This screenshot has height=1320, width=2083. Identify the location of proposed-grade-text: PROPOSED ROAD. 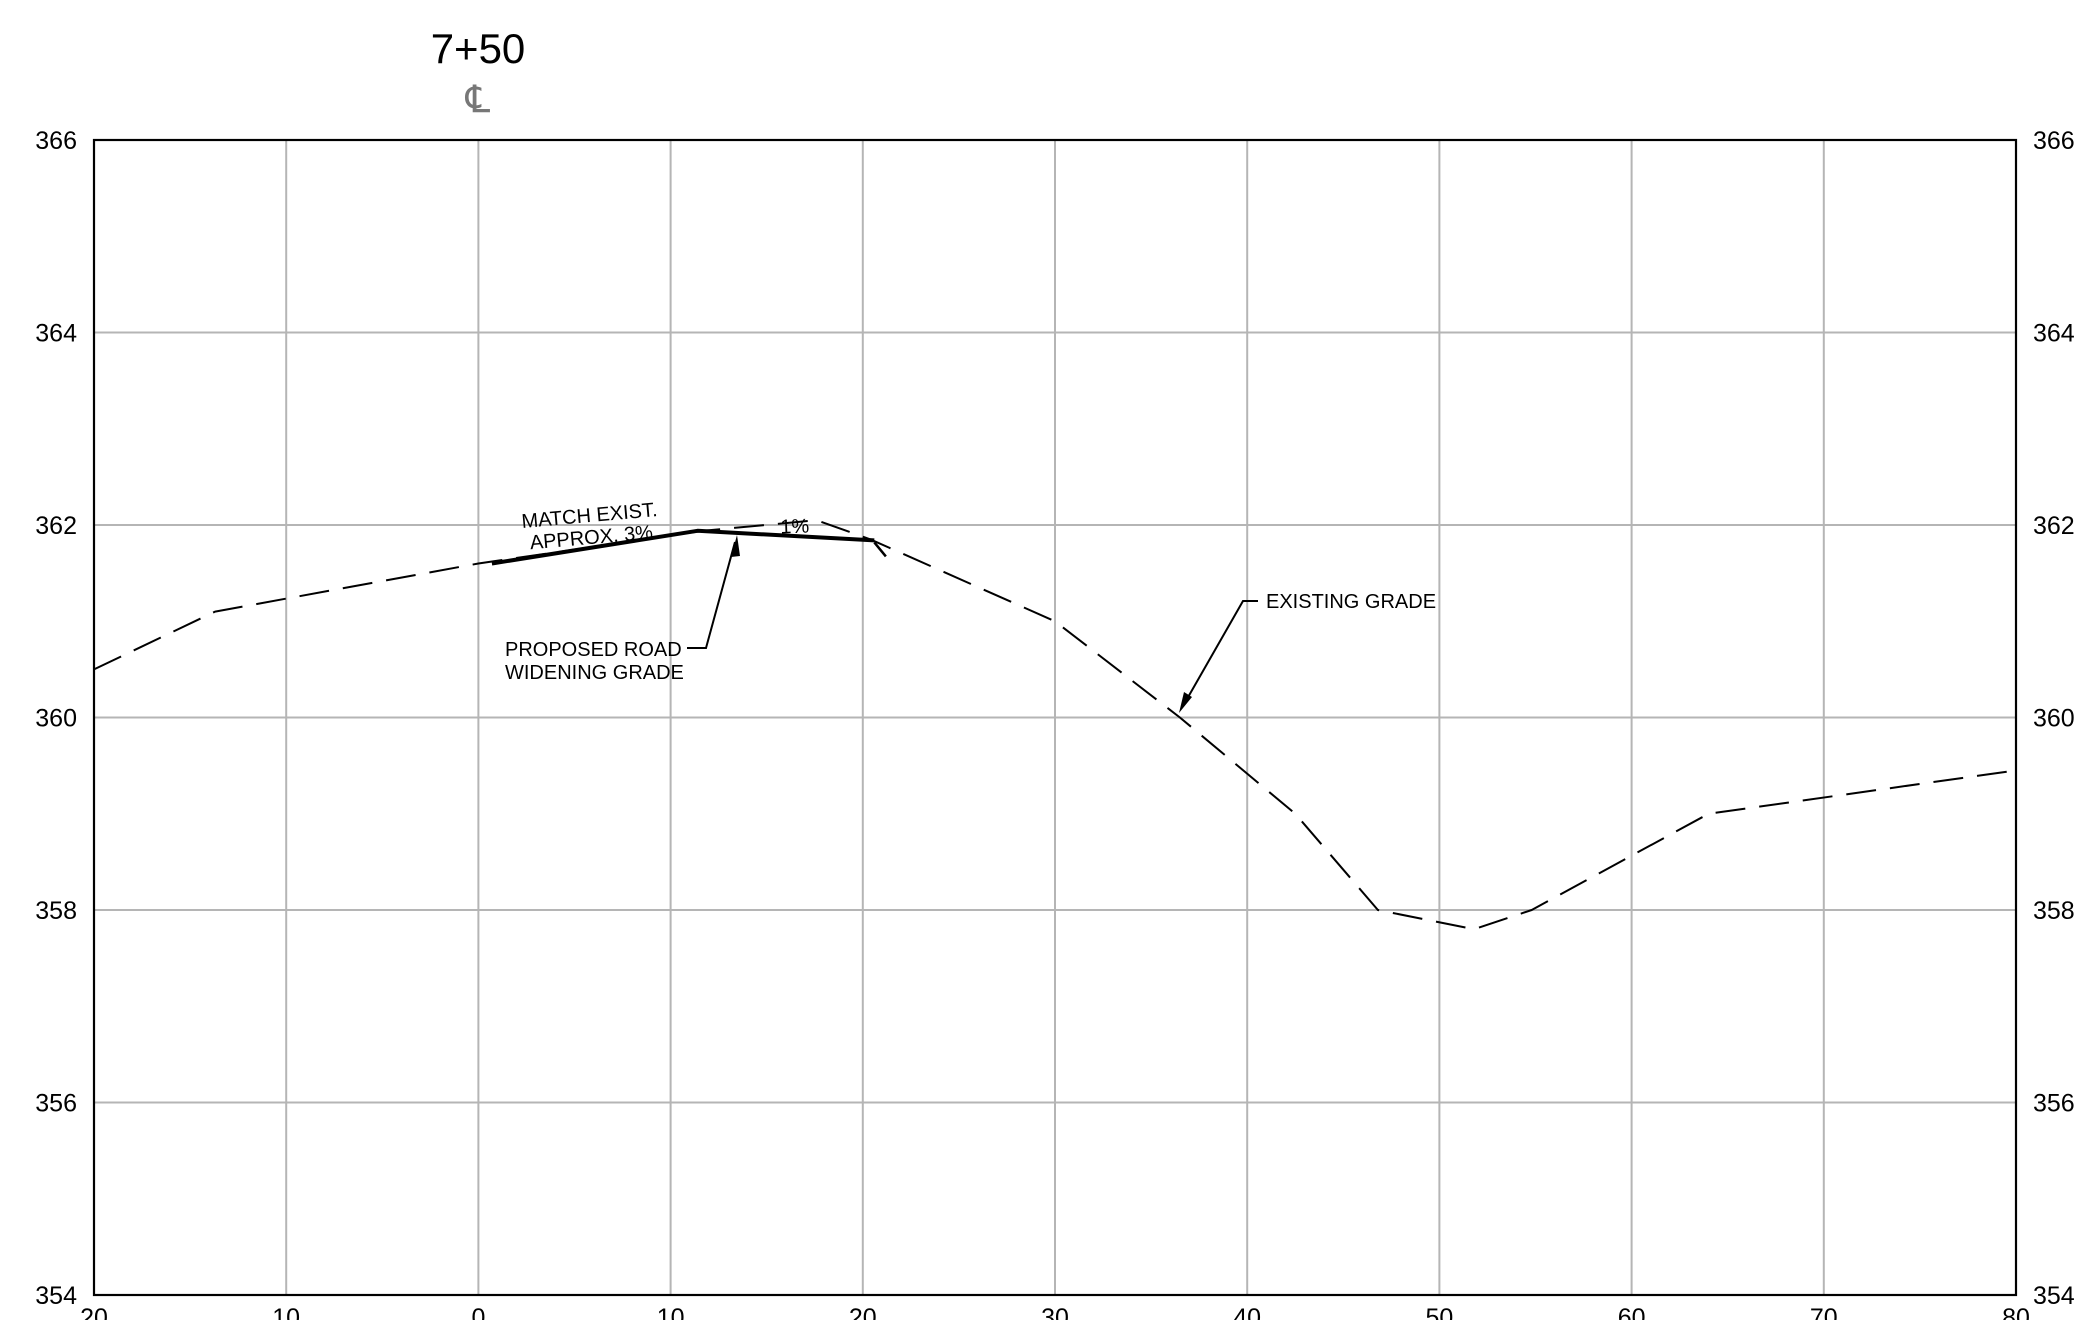
(593, 650).